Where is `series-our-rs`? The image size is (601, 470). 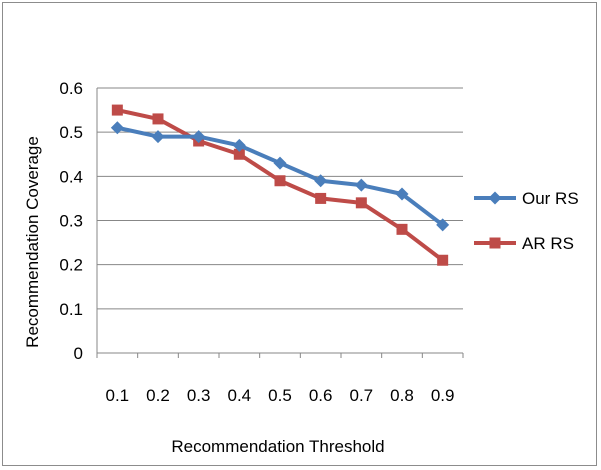
series-our-rs is located at coordinates (280, 176).